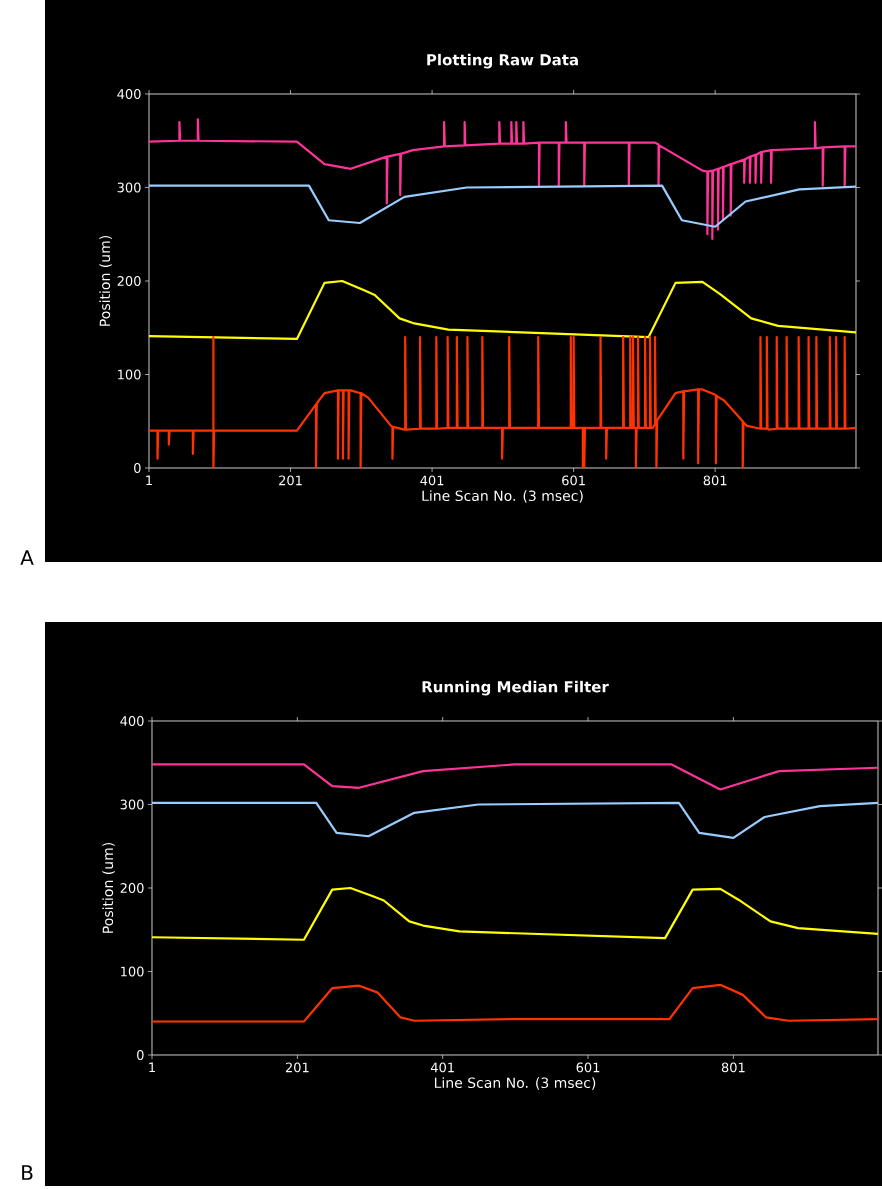  Describe the element at coordinates (515, 688) in the screenshot. I see `chart-title: Running Median Filter` at that location.